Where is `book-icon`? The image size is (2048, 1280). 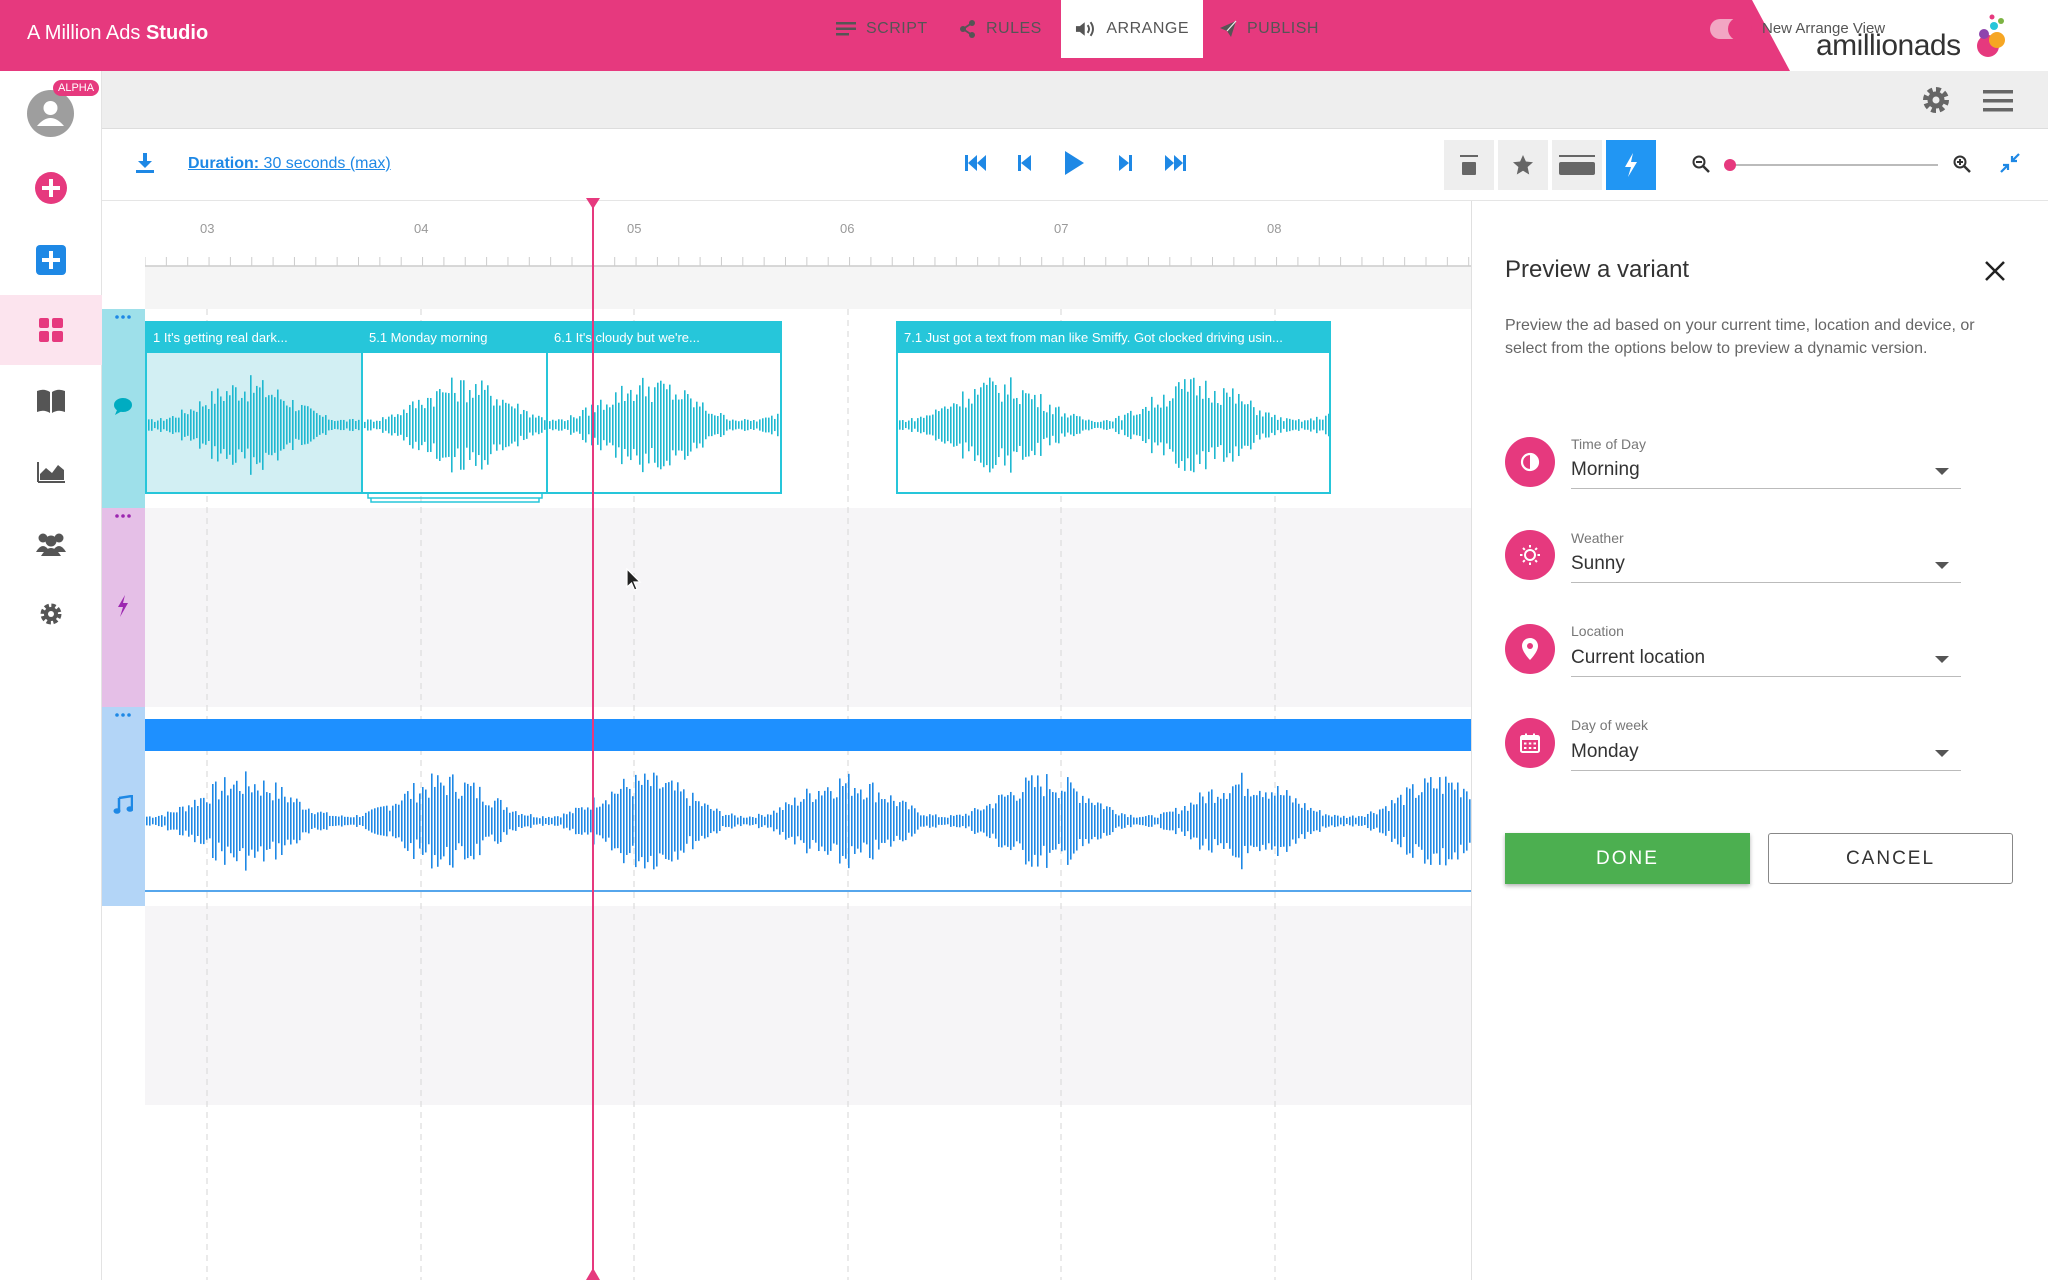 book-icon is located at coordinates (51, 401).